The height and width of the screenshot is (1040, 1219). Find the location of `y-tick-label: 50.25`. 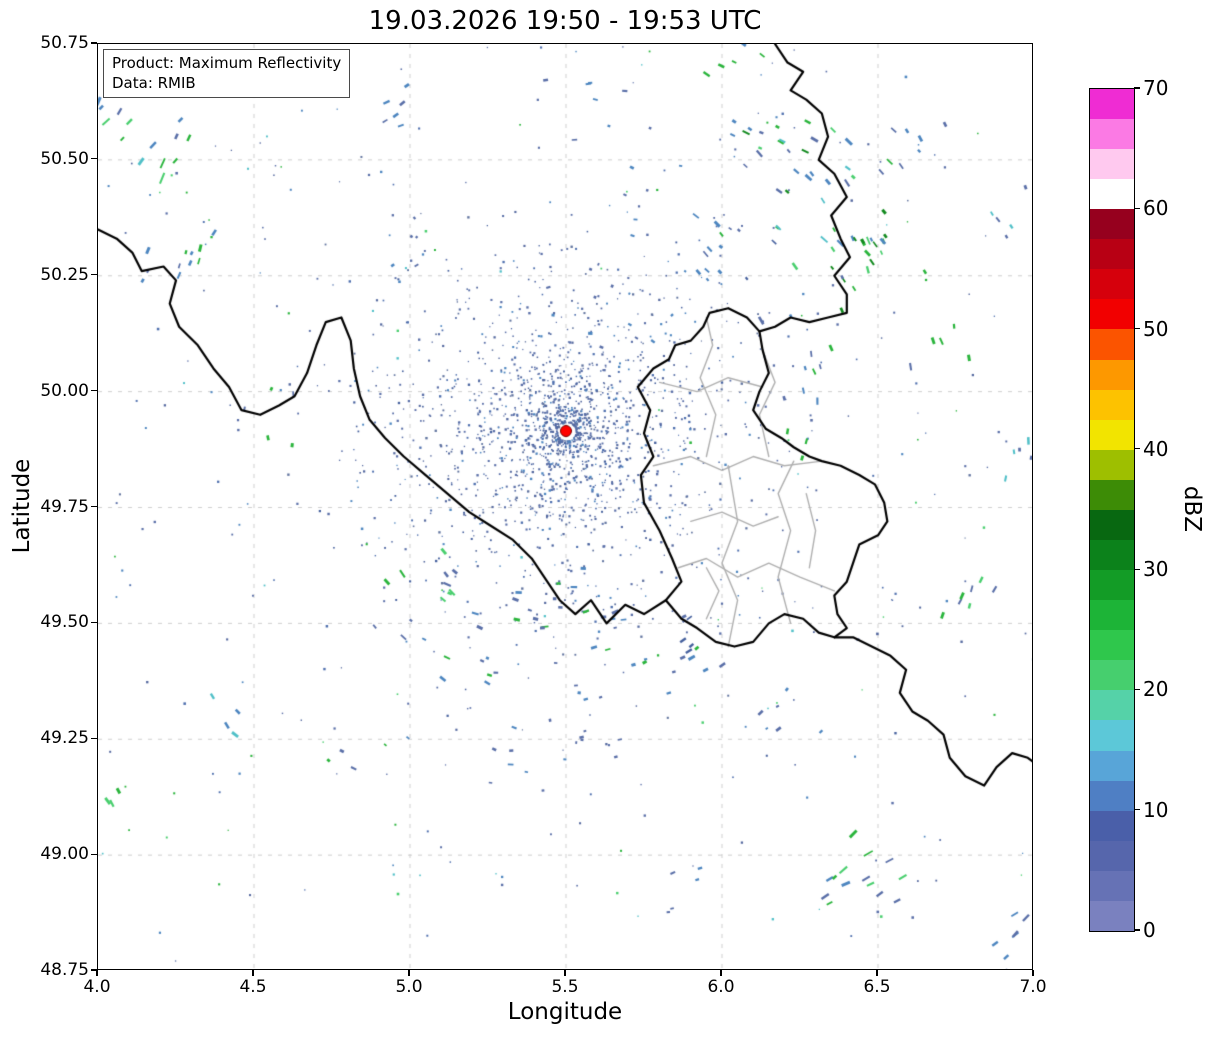

y-tick-label: 50.25 is located at coordinates (64, 274).